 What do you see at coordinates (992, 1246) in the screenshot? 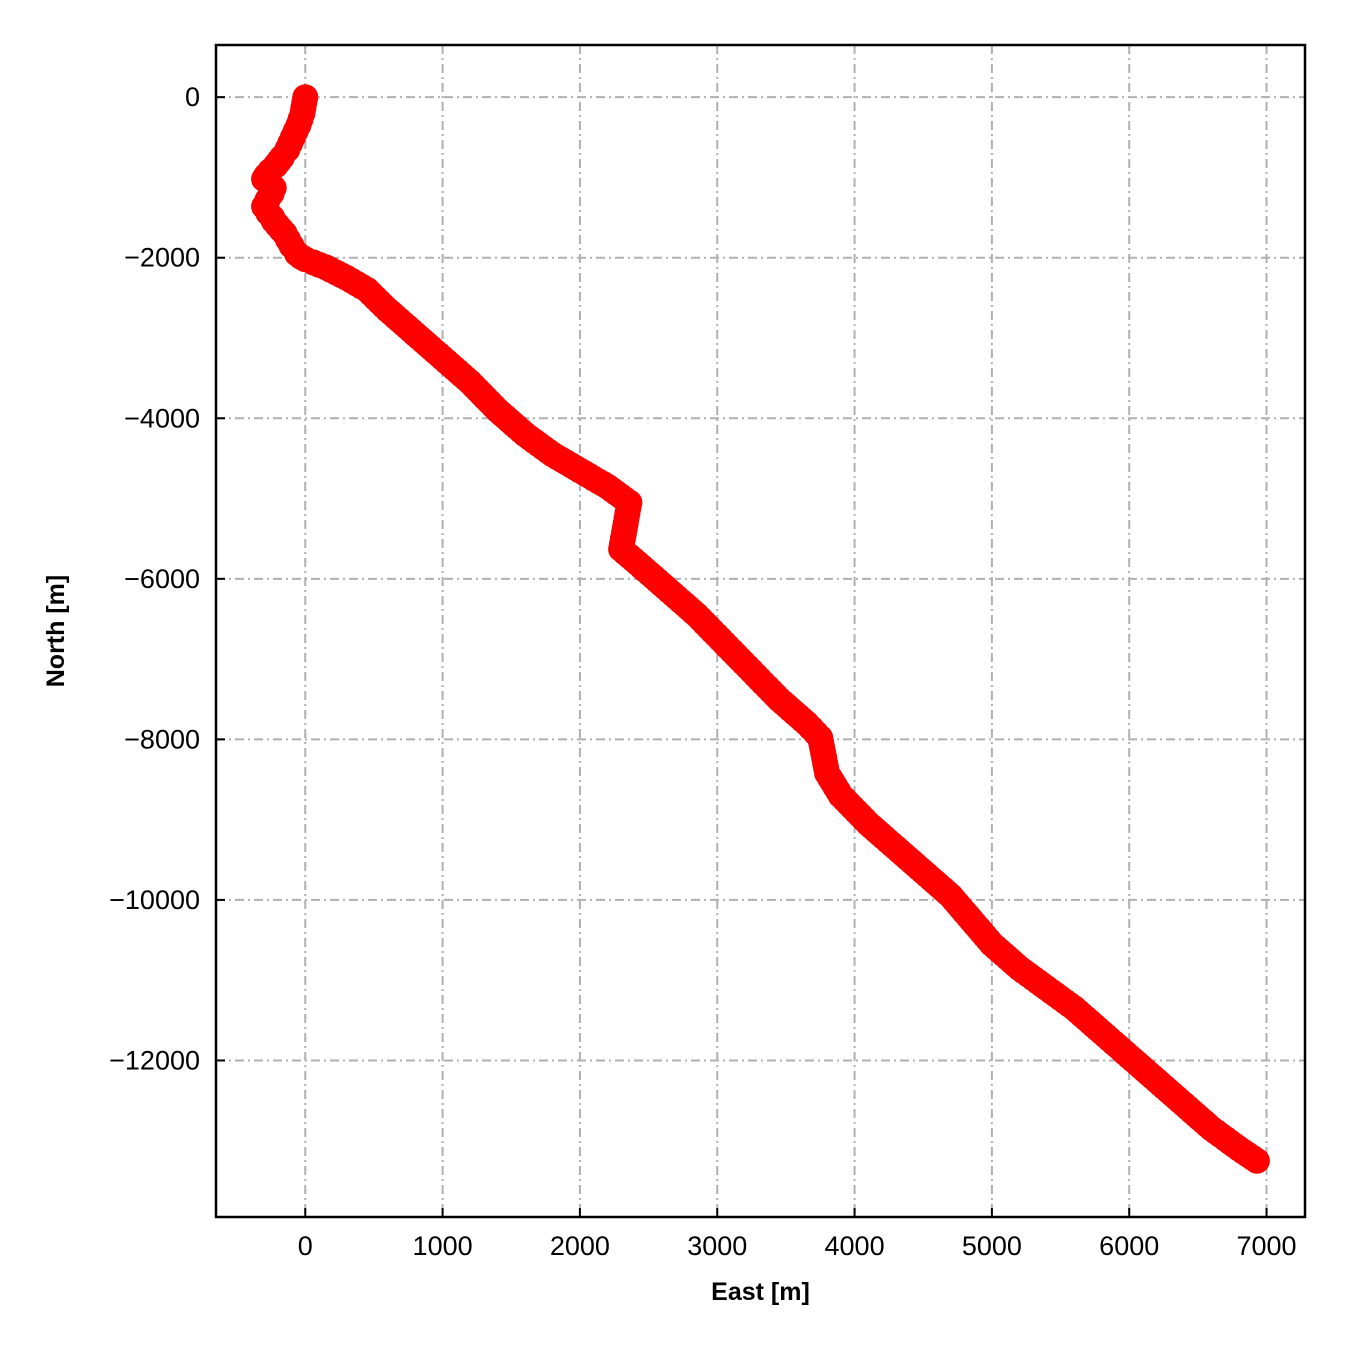
I see `x-tick-label: 5000` at bounding box center [992, 1246].